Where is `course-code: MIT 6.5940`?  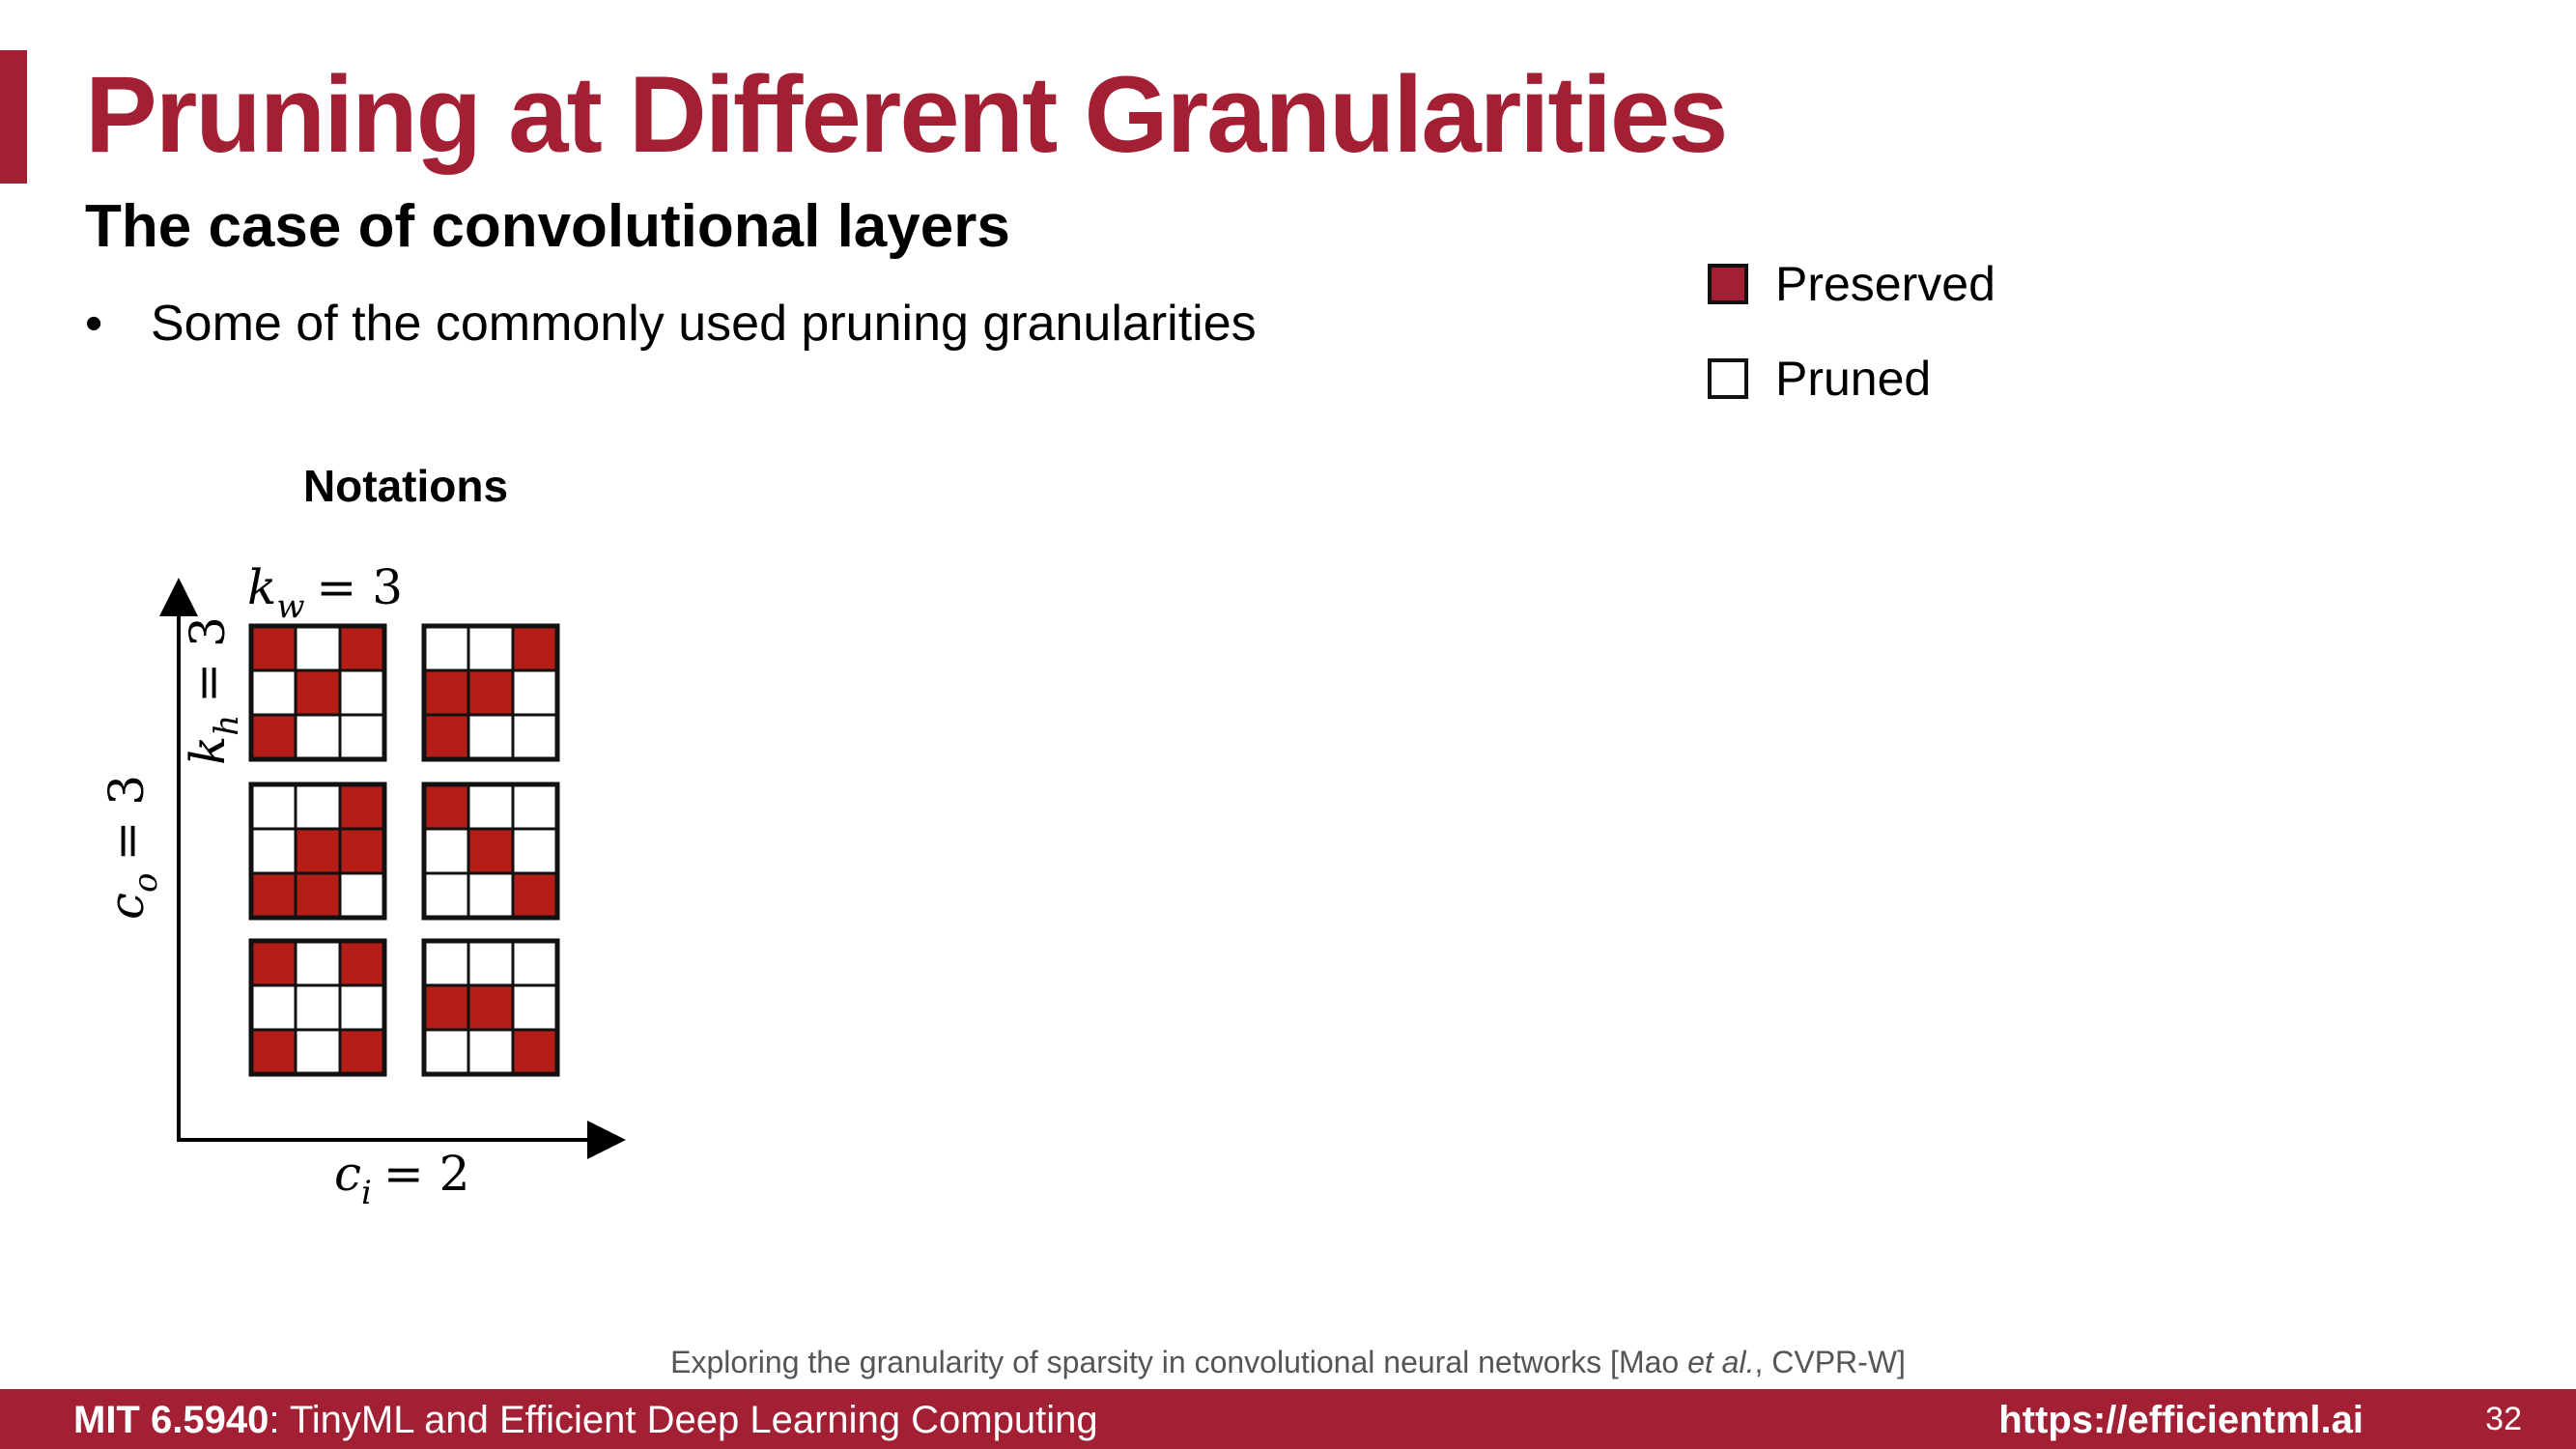 course-code: MIT 6.5940 is located at coordinates (171, 1420).